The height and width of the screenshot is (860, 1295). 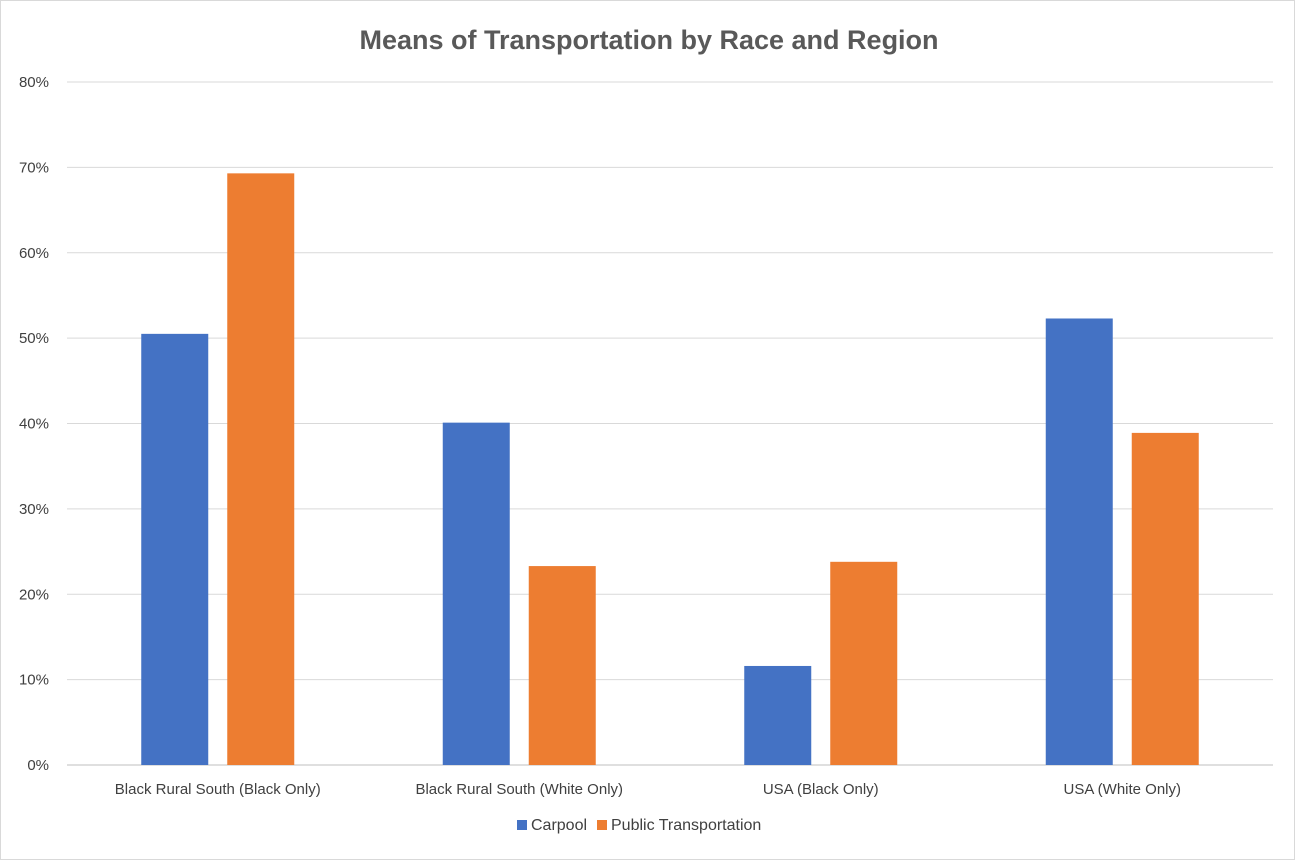 What do you see at coordinates (218, 789) in the screenshot?
I see `x-tick-label: Black Rural South (Black Only)` at bounding box center [218, 789].